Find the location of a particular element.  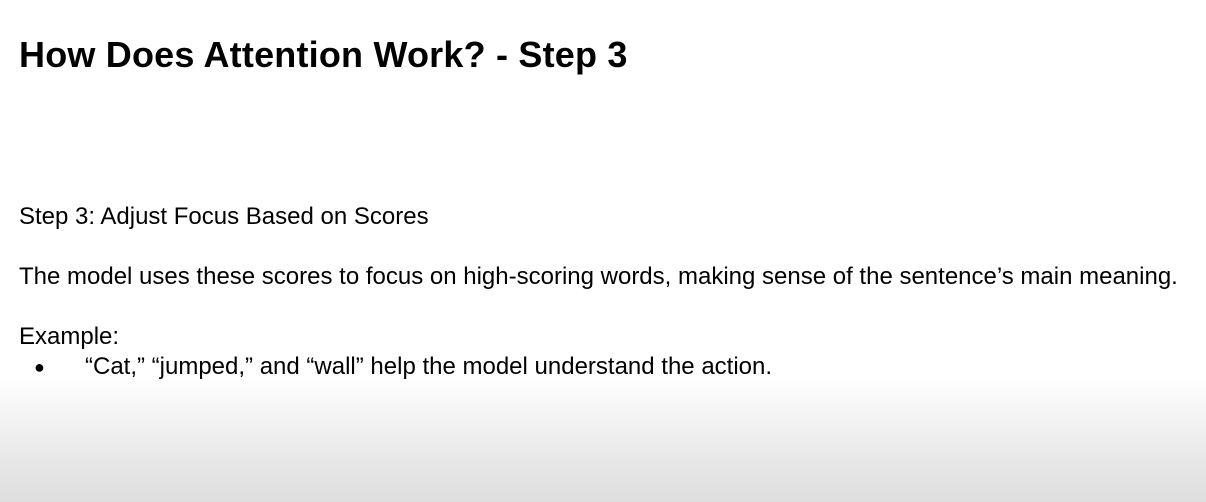

slide-title: How Does Attention Work? - Step 3 is located at coordinates (323, 54).